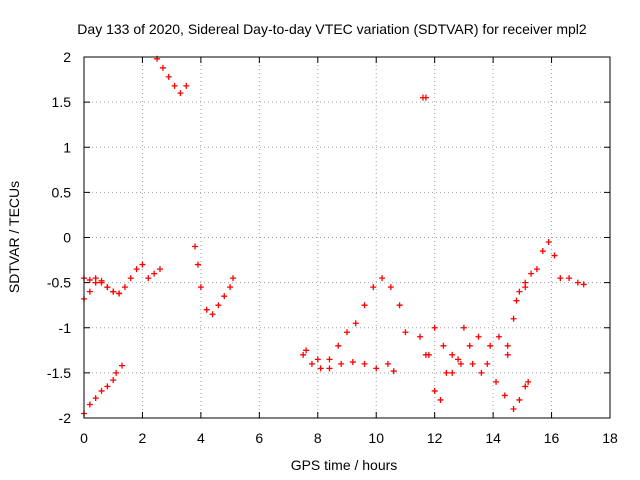 Image resolution: width=640 pixels, height=480 pixels. Describe the element at coordinates (318, 438) in the screenshot. I see `x-tick-label: 8` at that location.